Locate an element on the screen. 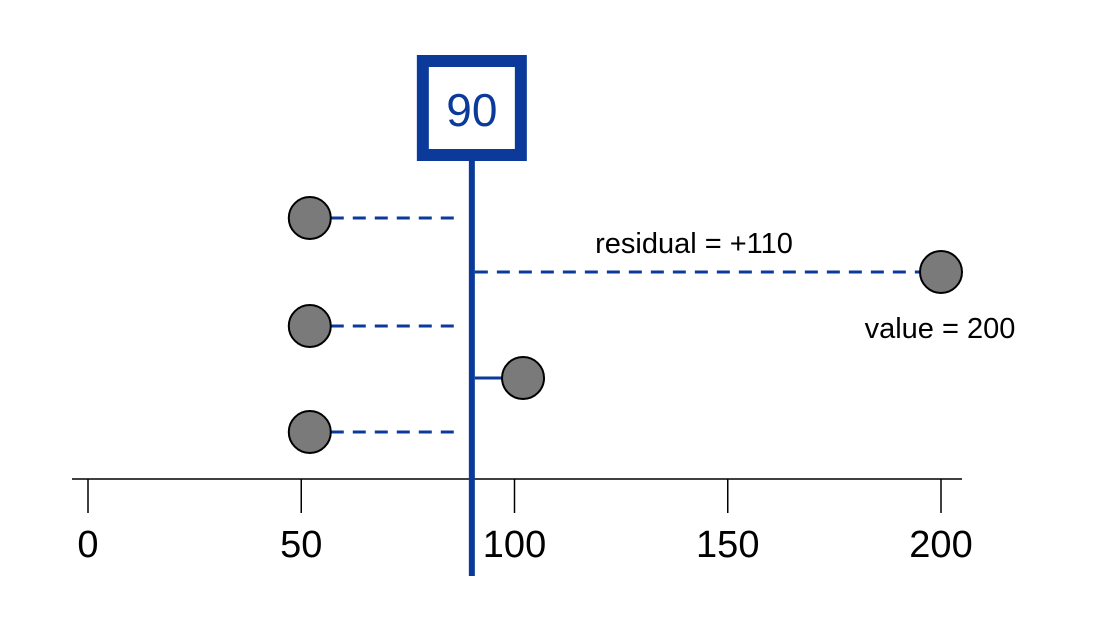  mean-label: 90 is located at coordinates (471, 110).